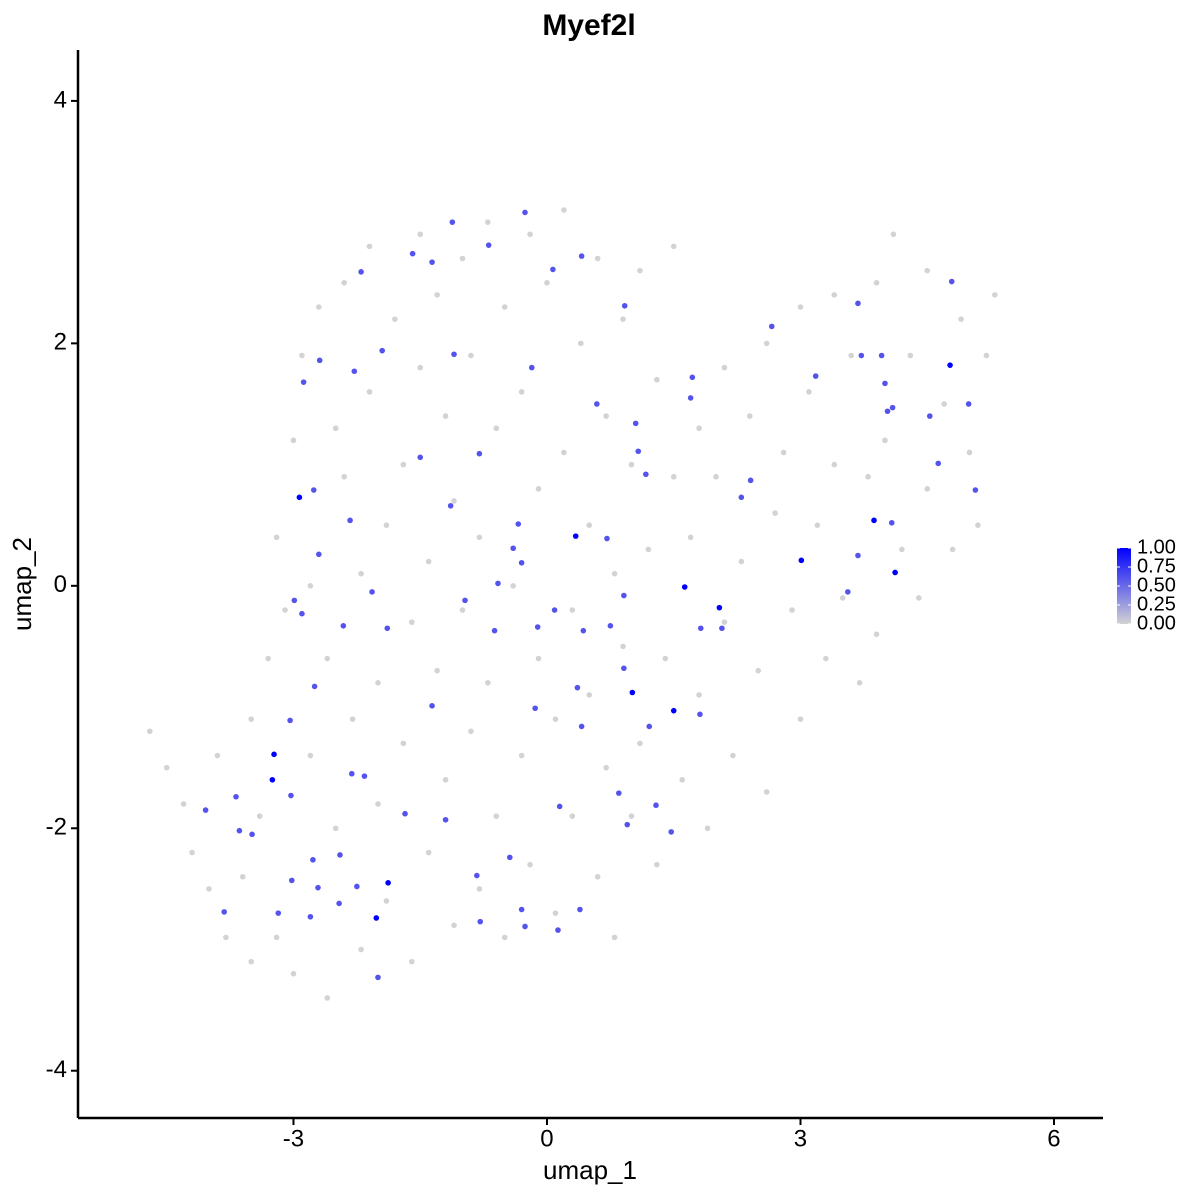 This screenshot has height=1200, width=1200. What do you see at coordinates (1156, 585) in the screenshot?
I see `colorbar-tick-label: 0.50` at bounding box center [1156, 585].